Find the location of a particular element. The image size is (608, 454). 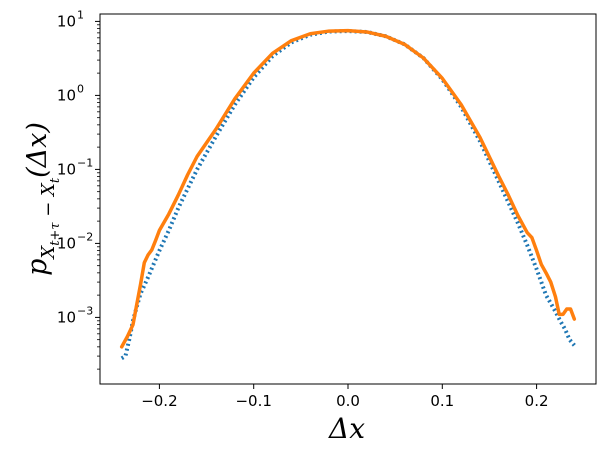

x-tick-label-4: 0.2 is located at coordinates (537, 401).